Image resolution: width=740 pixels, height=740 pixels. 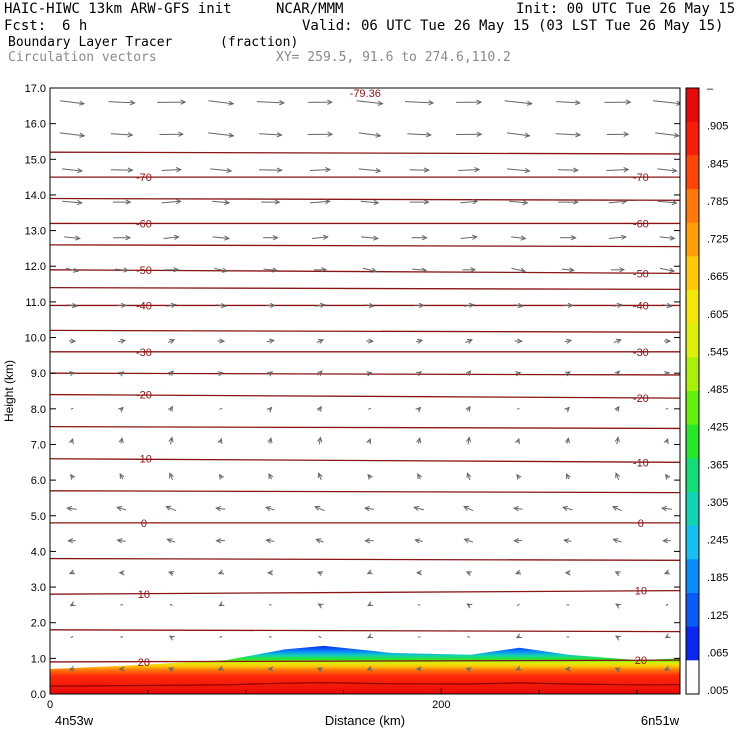 What do you see at coordinates (9, 391) in the screenshot?
I see `y-axis-label: Height (km)` at bounding box center [9, 391].